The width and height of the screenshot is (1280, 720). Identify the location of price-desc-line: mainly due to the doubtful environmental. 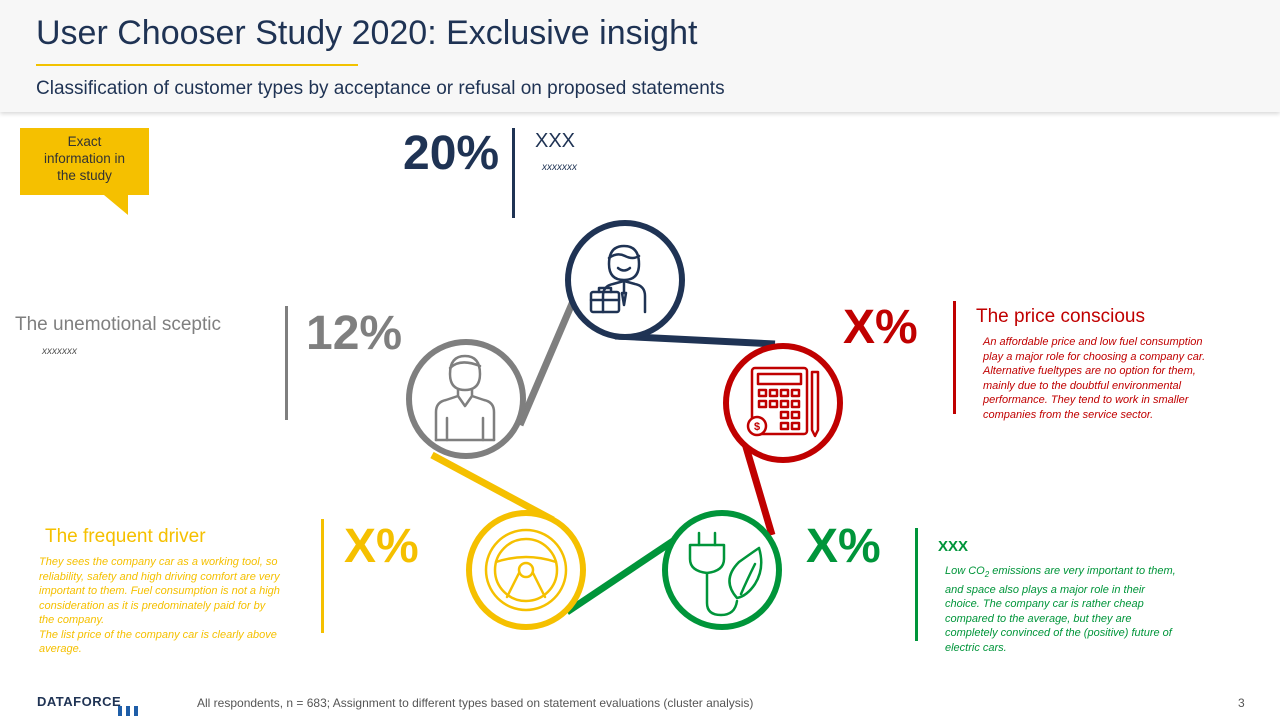
(1082, 385).